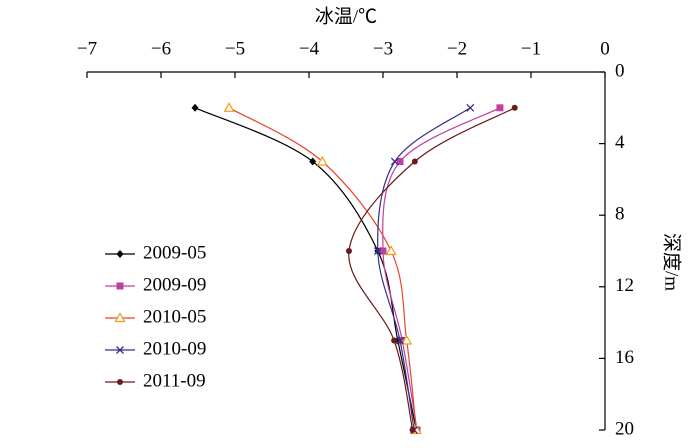  What do you see at coordinates (87, 48) in the screenshot?
I see `x-tick-label: −7` at bounding box center [87, 48].